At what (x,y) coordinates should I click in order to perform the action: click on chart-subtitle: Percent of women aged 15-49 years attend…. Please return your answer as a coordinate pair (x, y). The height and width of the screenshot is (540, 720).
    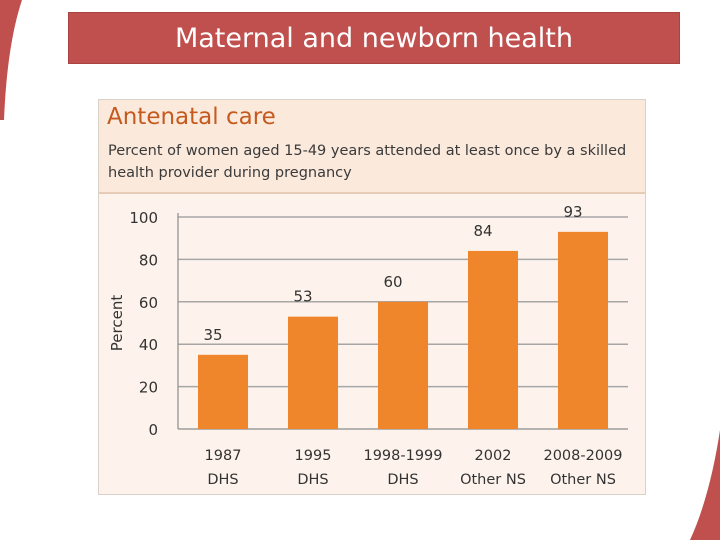
    Looking at the image, I should click on (367, 162).